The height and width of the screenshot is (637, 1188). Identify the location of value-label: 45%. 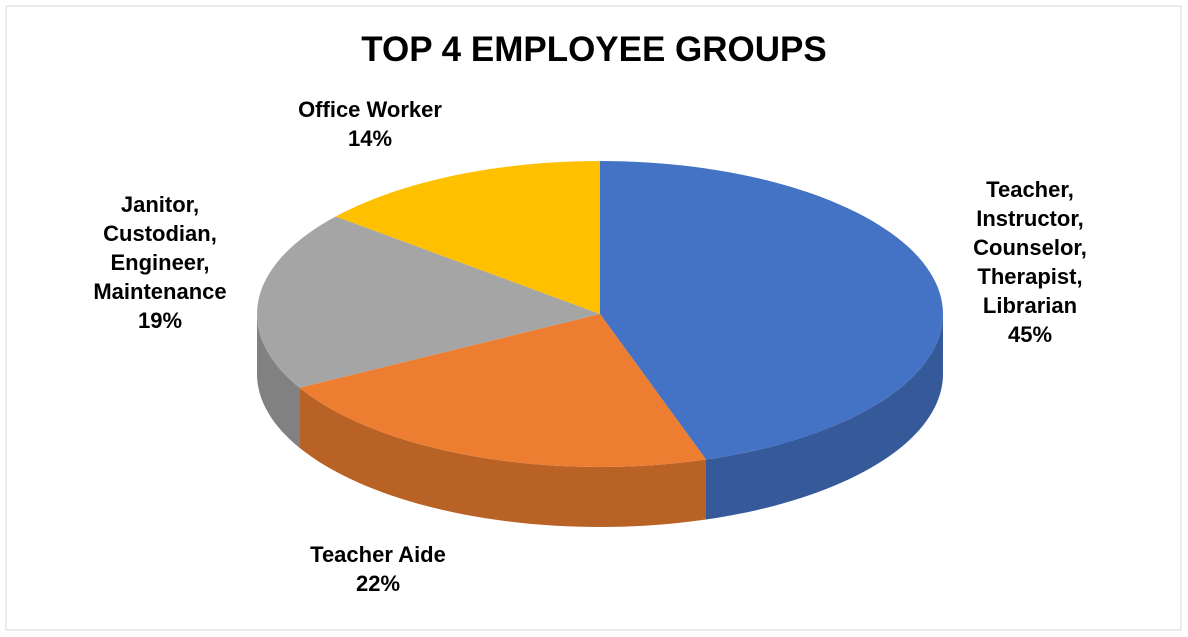
(1030, 334).